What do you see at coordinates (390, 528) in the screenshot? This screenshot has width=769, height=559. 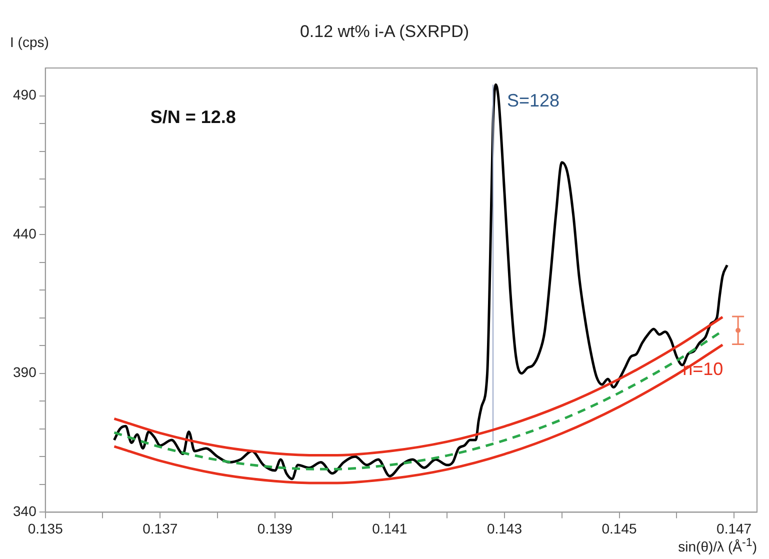 I see `x-tick-label: 0.141` at bounding box center [390, 528].